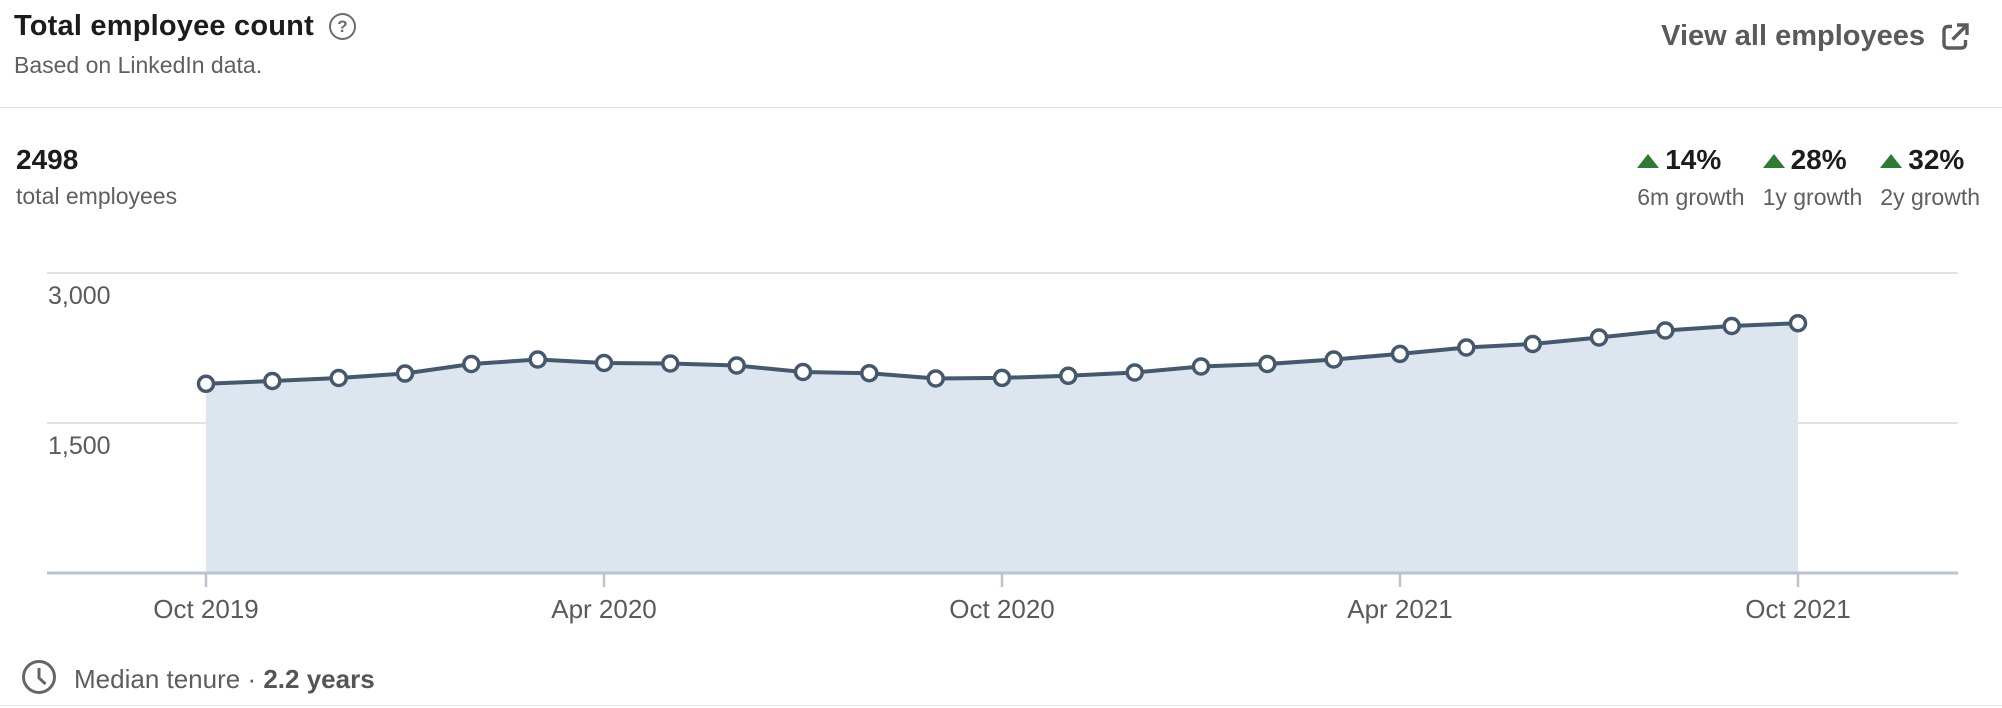  I want to click on total-employees-value: 2498, so click(47, 159).